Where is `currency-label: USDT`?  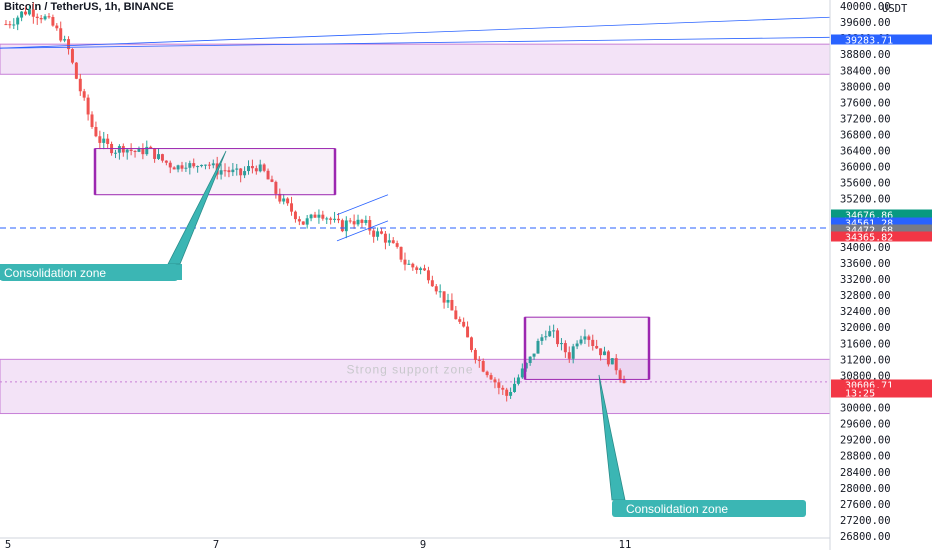 currency-label: USDT is located at coordinates (895, 9).